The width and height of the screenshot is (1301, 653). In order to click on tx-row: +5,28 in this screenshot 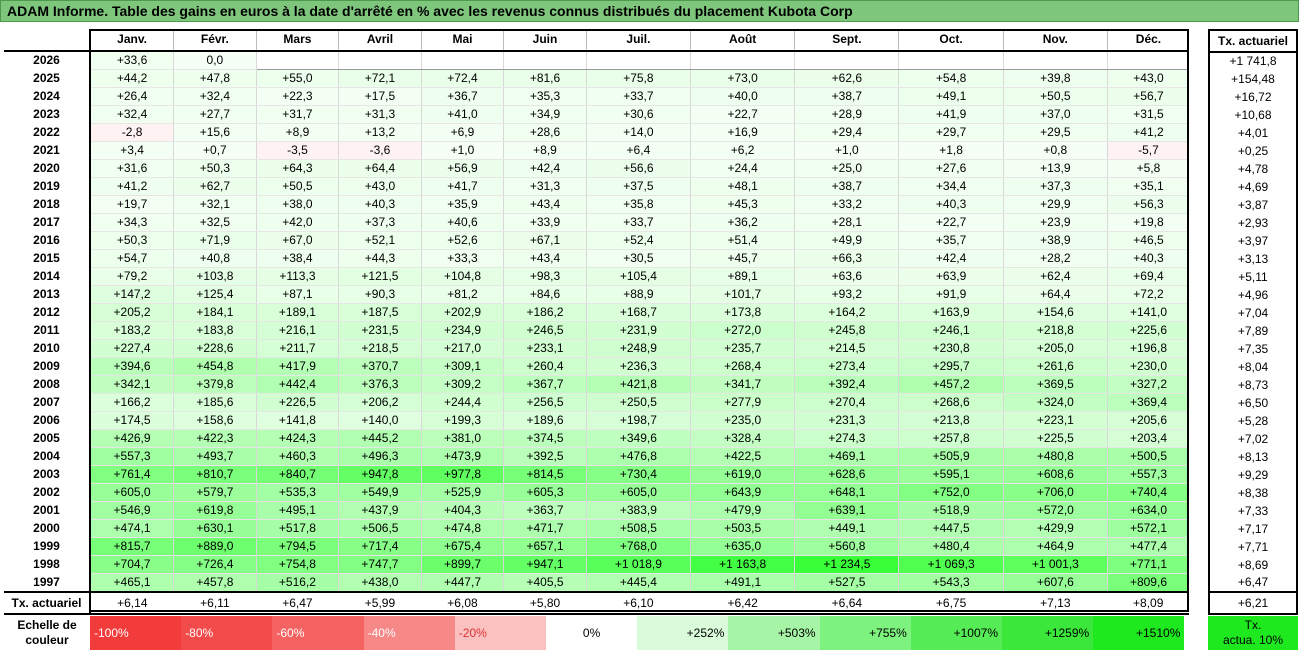, I will do `click(1253, 421)`.